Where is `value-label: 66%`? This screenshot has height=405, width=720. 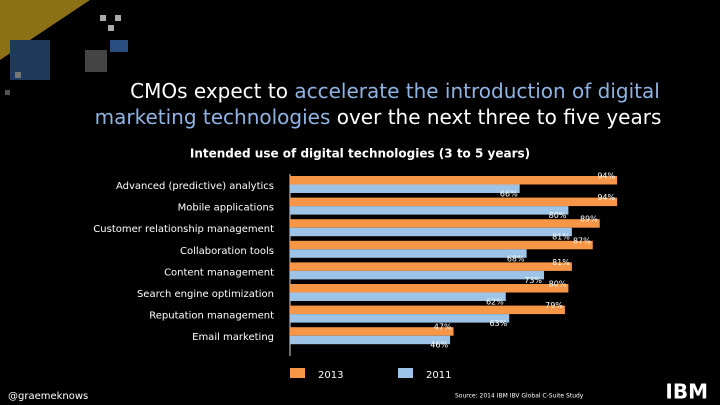
value-label: 66% is located at coordinates (509, 194).